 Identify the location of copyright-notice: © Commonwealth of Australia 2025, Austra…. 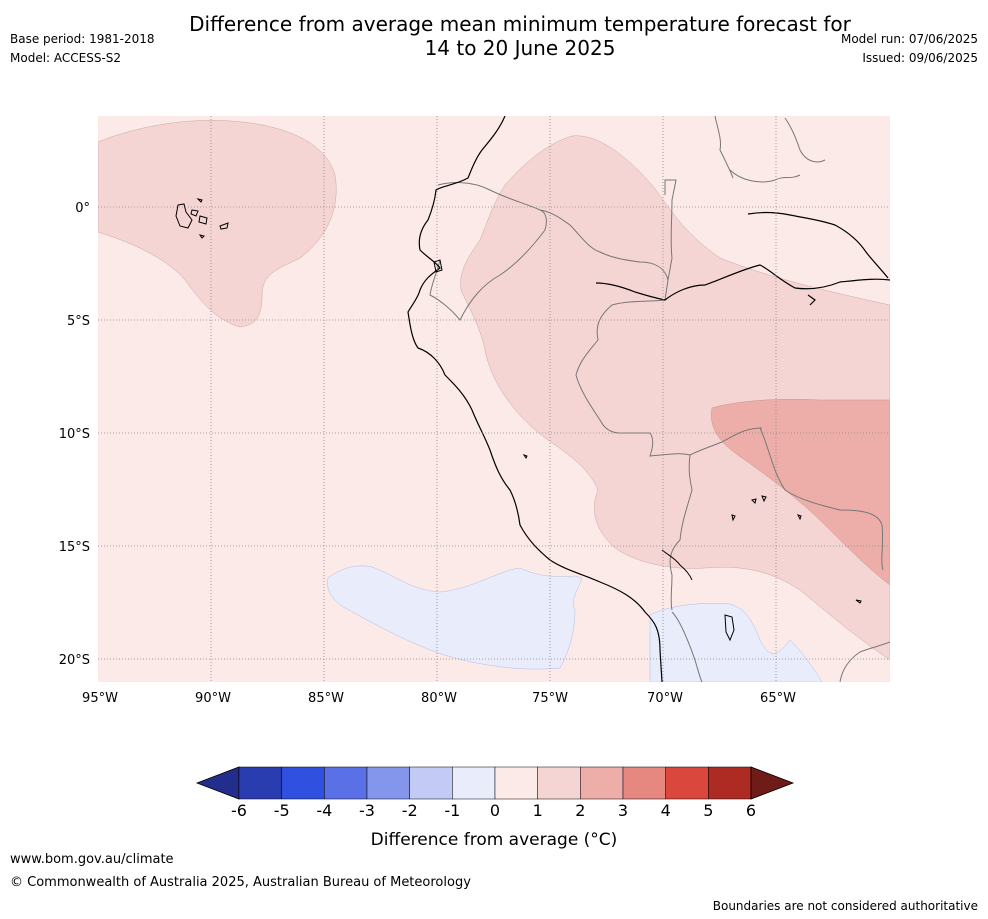
(240, 882).